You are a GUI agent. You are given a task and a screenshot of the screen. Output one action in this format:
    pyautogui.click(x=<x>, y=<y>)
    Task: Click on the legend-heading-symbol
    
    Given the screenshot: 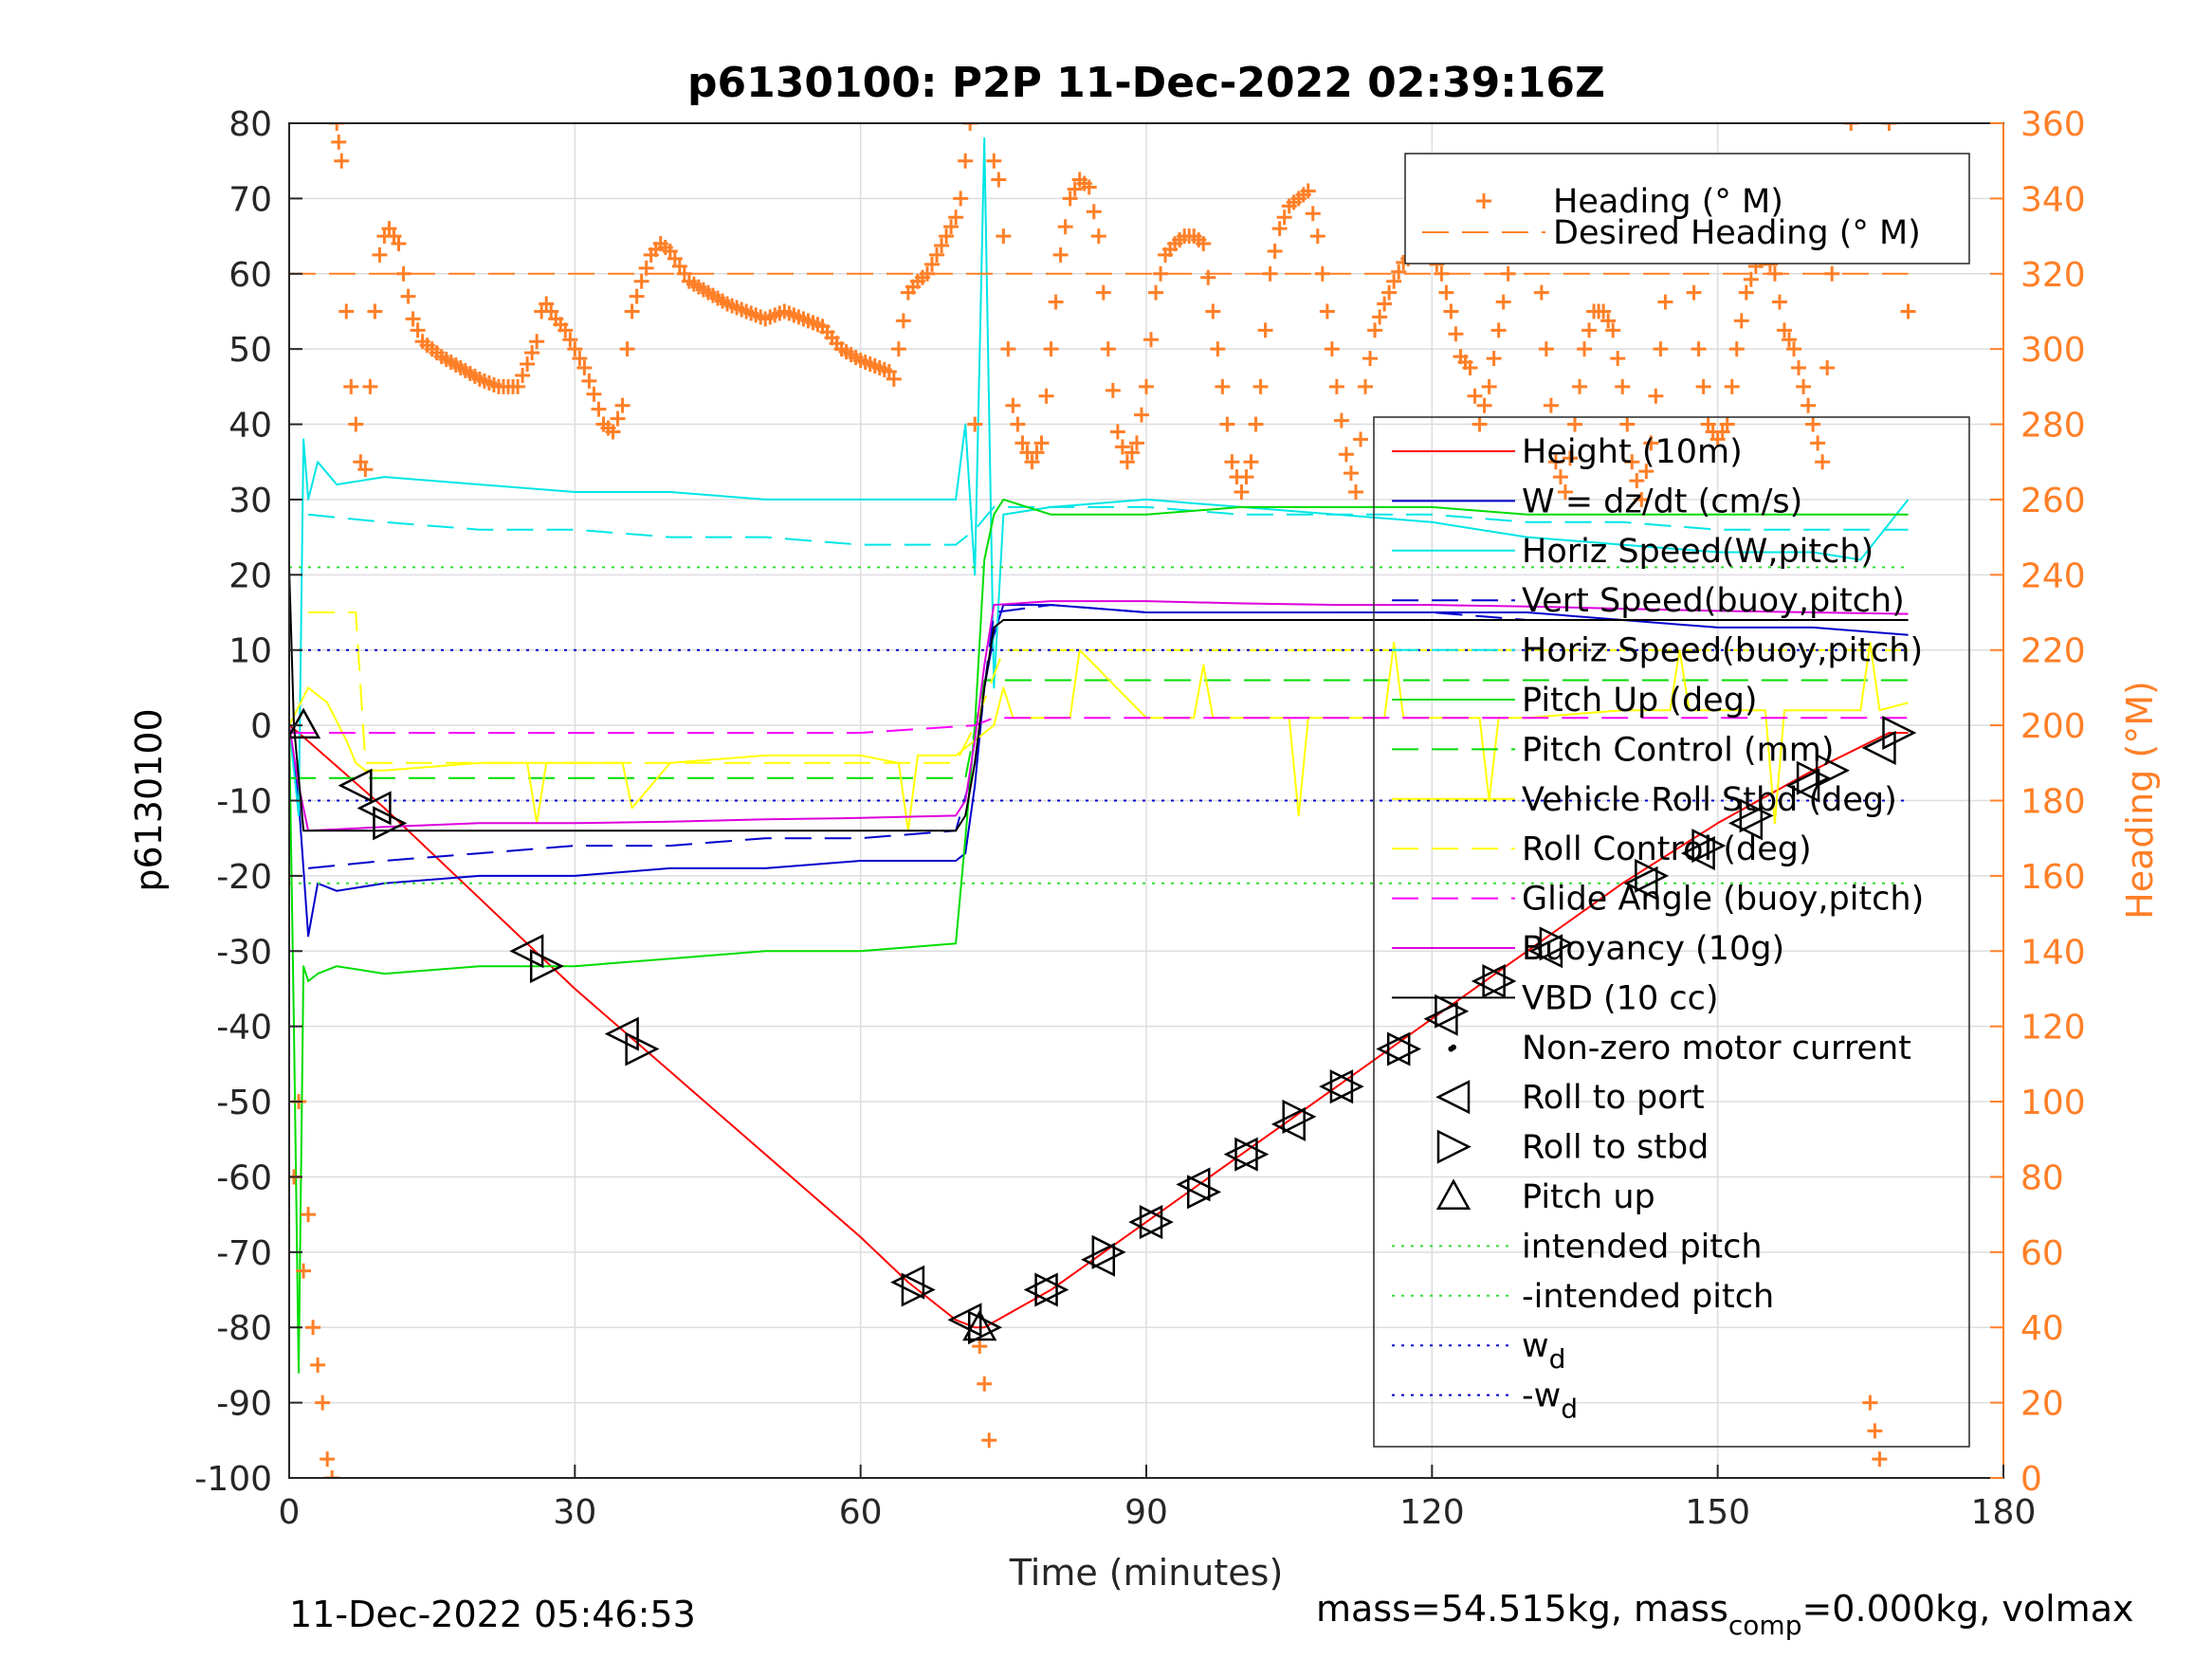 What is the action you would take?
    pyautogui.click(x=1483, y=201)
    